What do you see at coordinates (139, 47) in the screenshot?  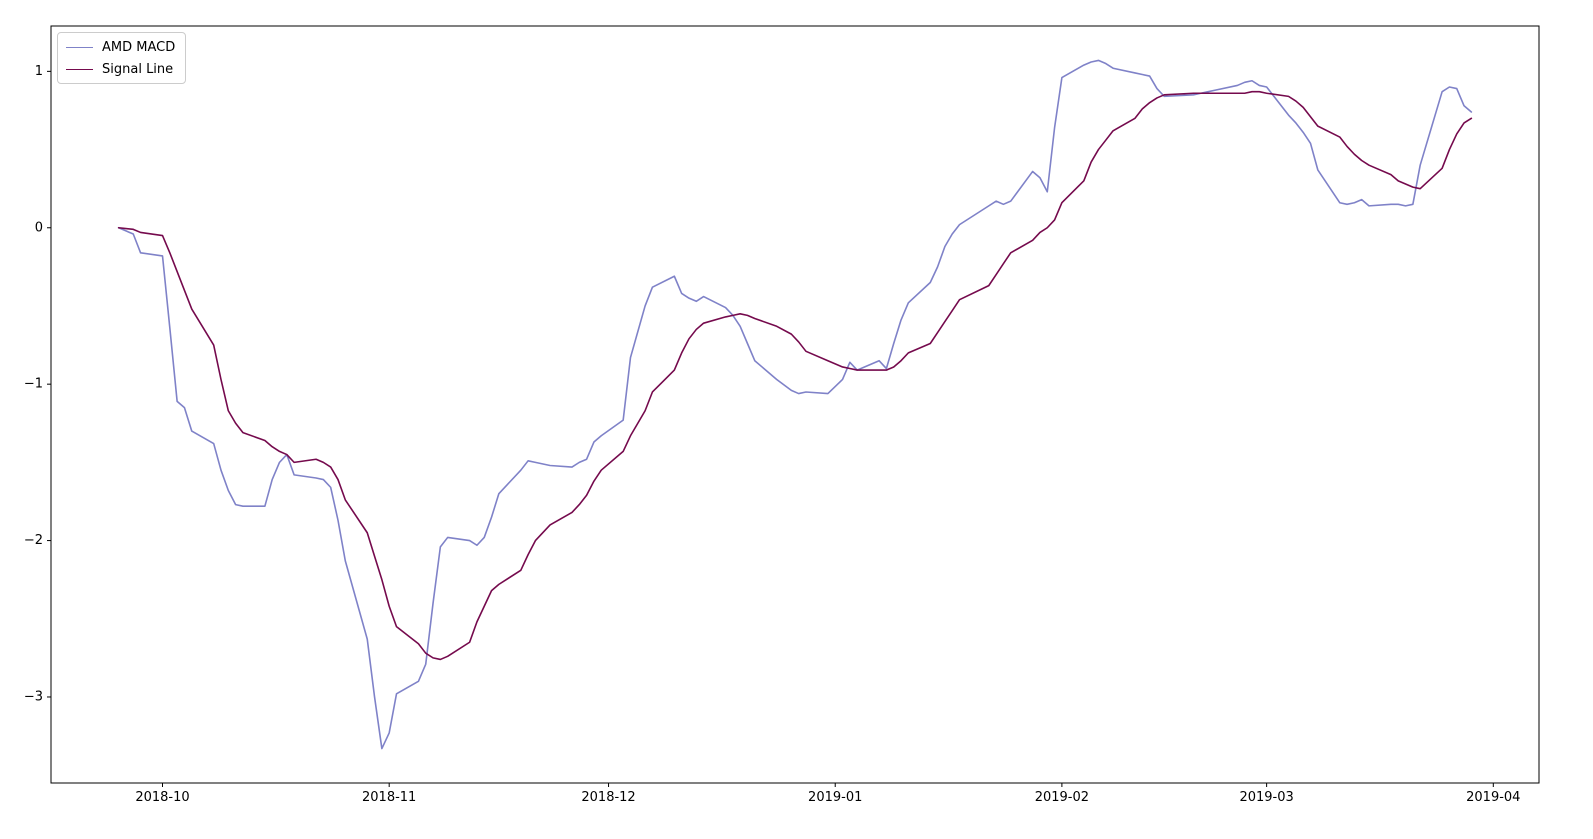 I see `legend-label: AMD MACD` at bounding box center [139, 47].